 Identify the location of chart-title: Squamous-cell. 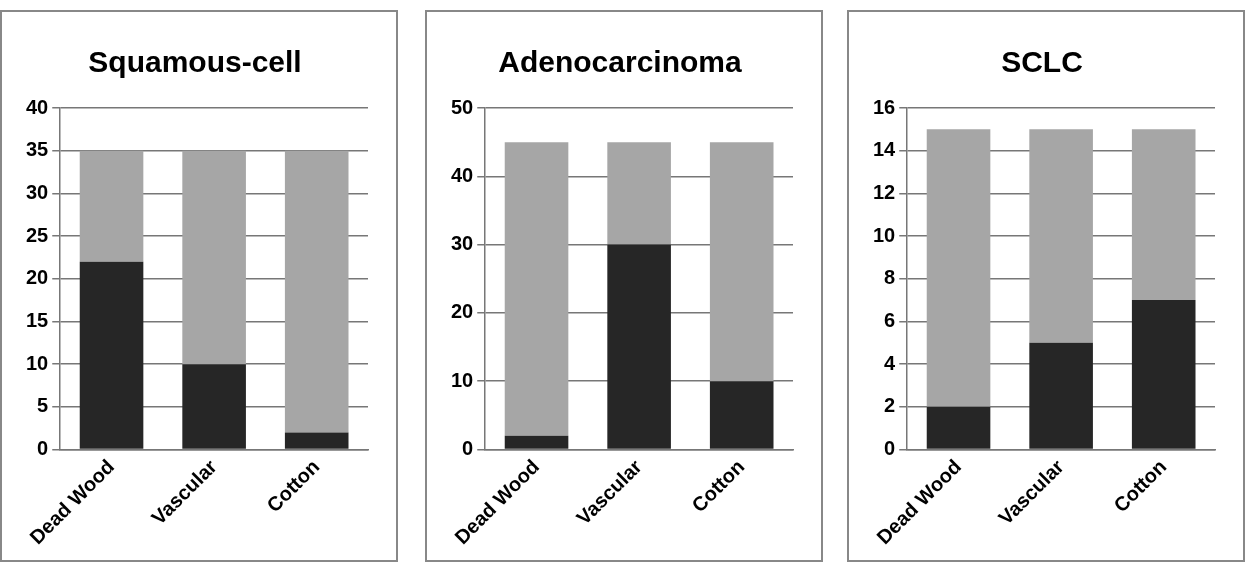
(195, 62).